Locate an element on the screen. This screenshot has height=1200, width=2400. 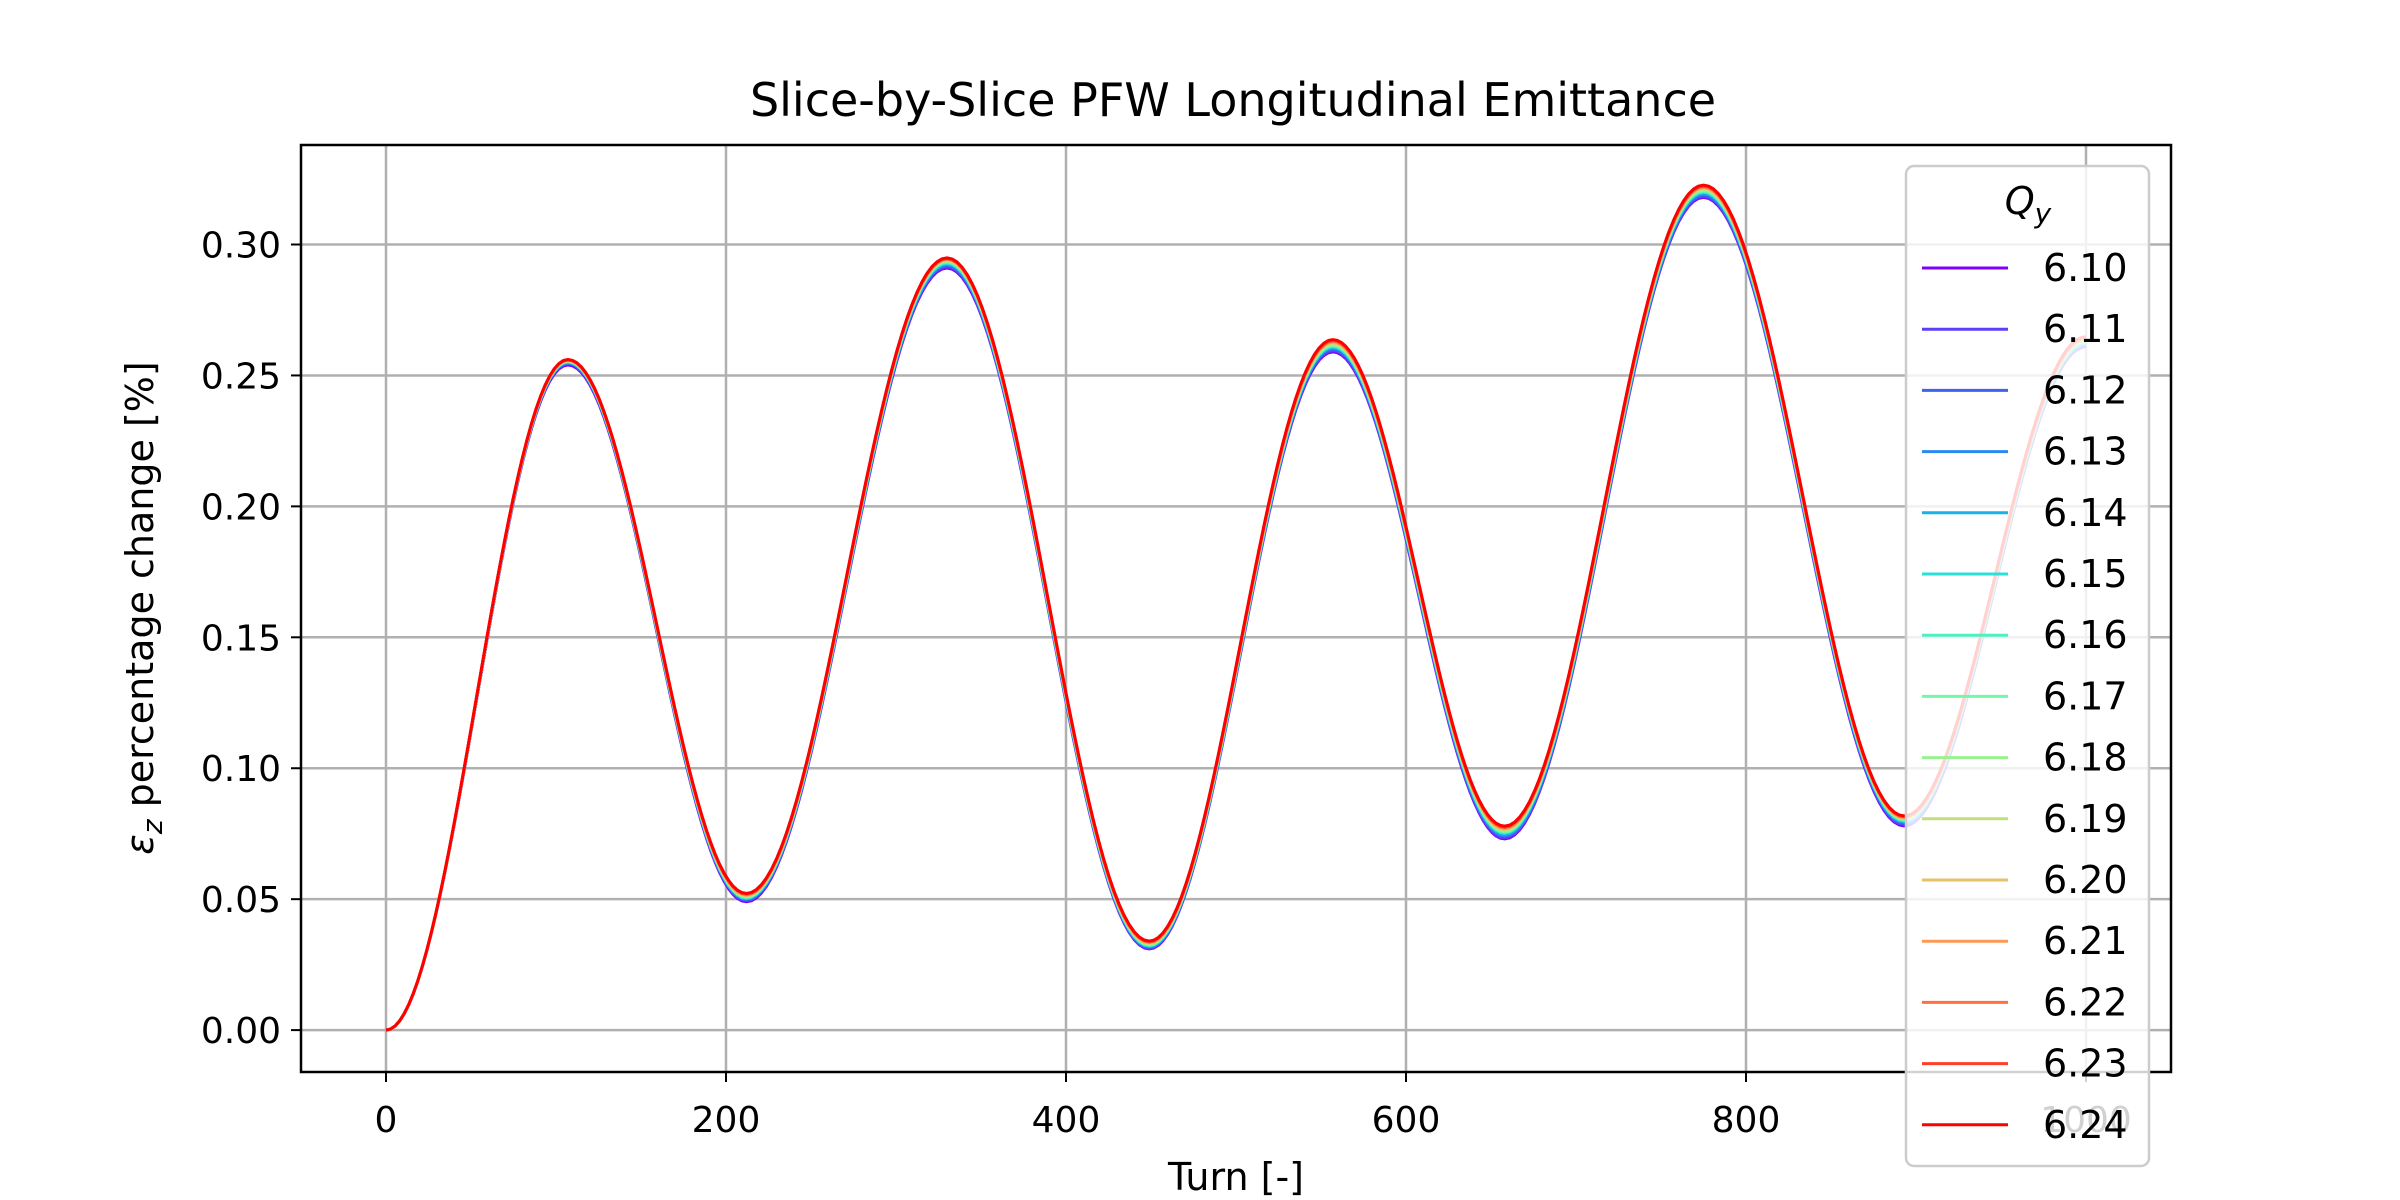
legend-item-6-15: 6.15 is located at coordinates (2025, 574).